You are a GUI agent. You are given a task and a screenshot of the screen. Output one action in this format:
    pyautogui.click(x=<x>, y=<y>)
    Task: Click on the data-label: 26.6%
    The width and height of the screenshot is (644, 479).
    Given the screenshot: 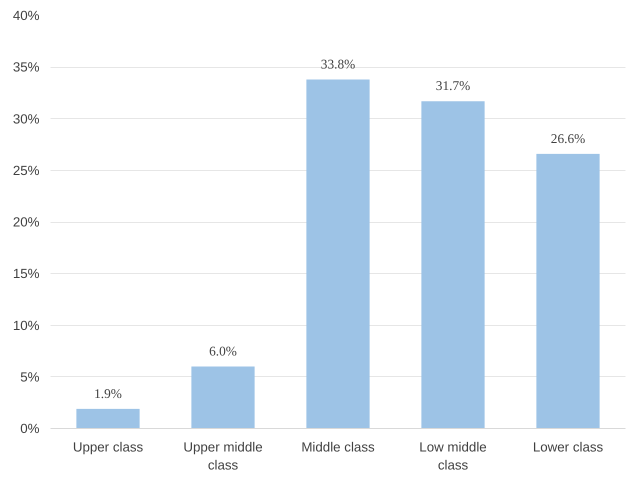 What is the action you would take?
    pyautogui.click(x=568, y=138)
    